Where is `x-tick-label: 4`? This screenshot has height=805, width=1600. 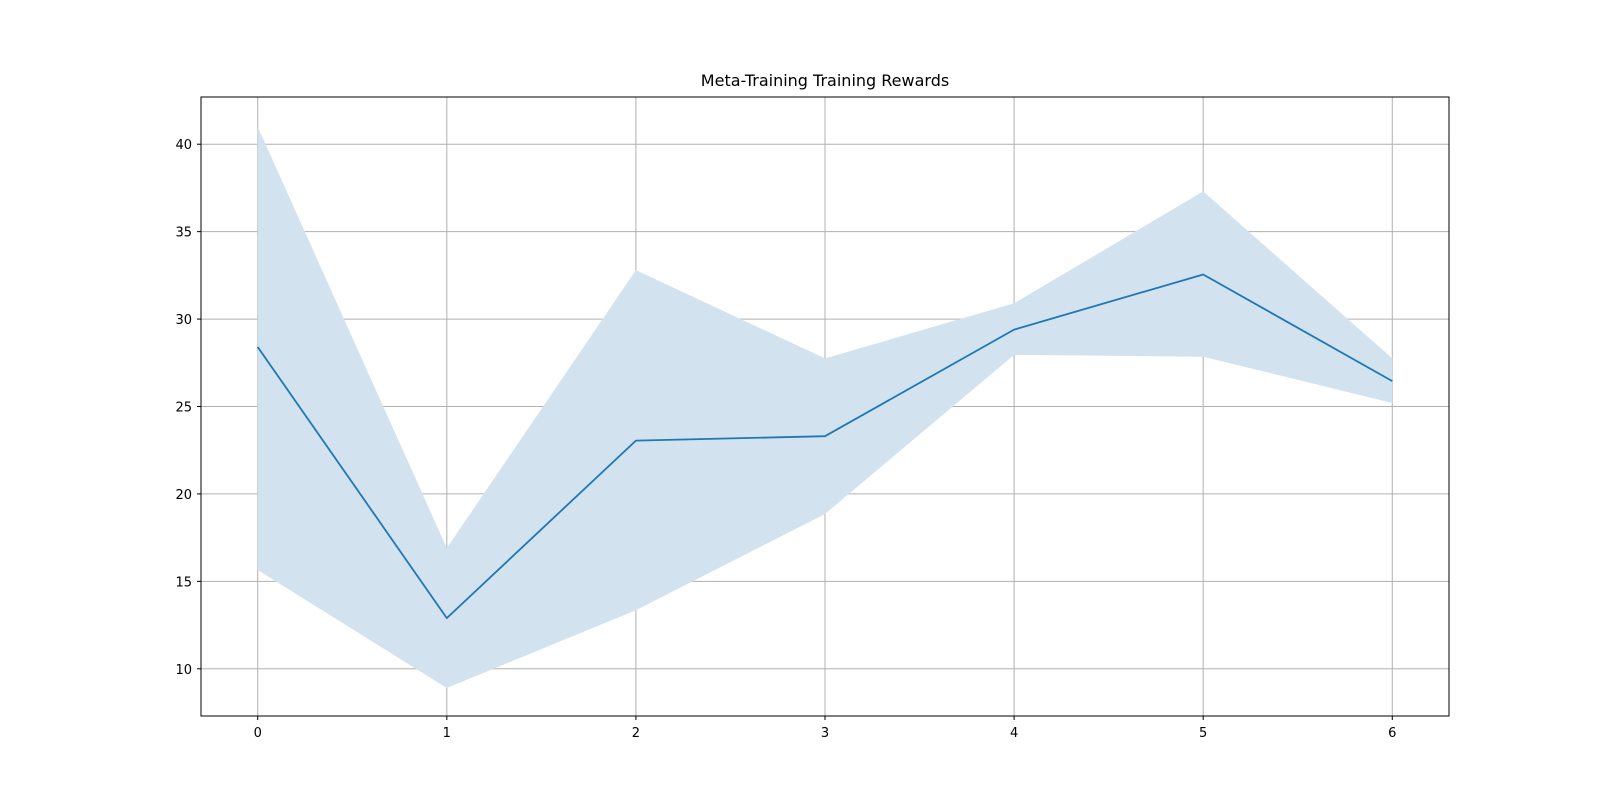 x-tick-label: 4 is located at coordinates (1014, 733).